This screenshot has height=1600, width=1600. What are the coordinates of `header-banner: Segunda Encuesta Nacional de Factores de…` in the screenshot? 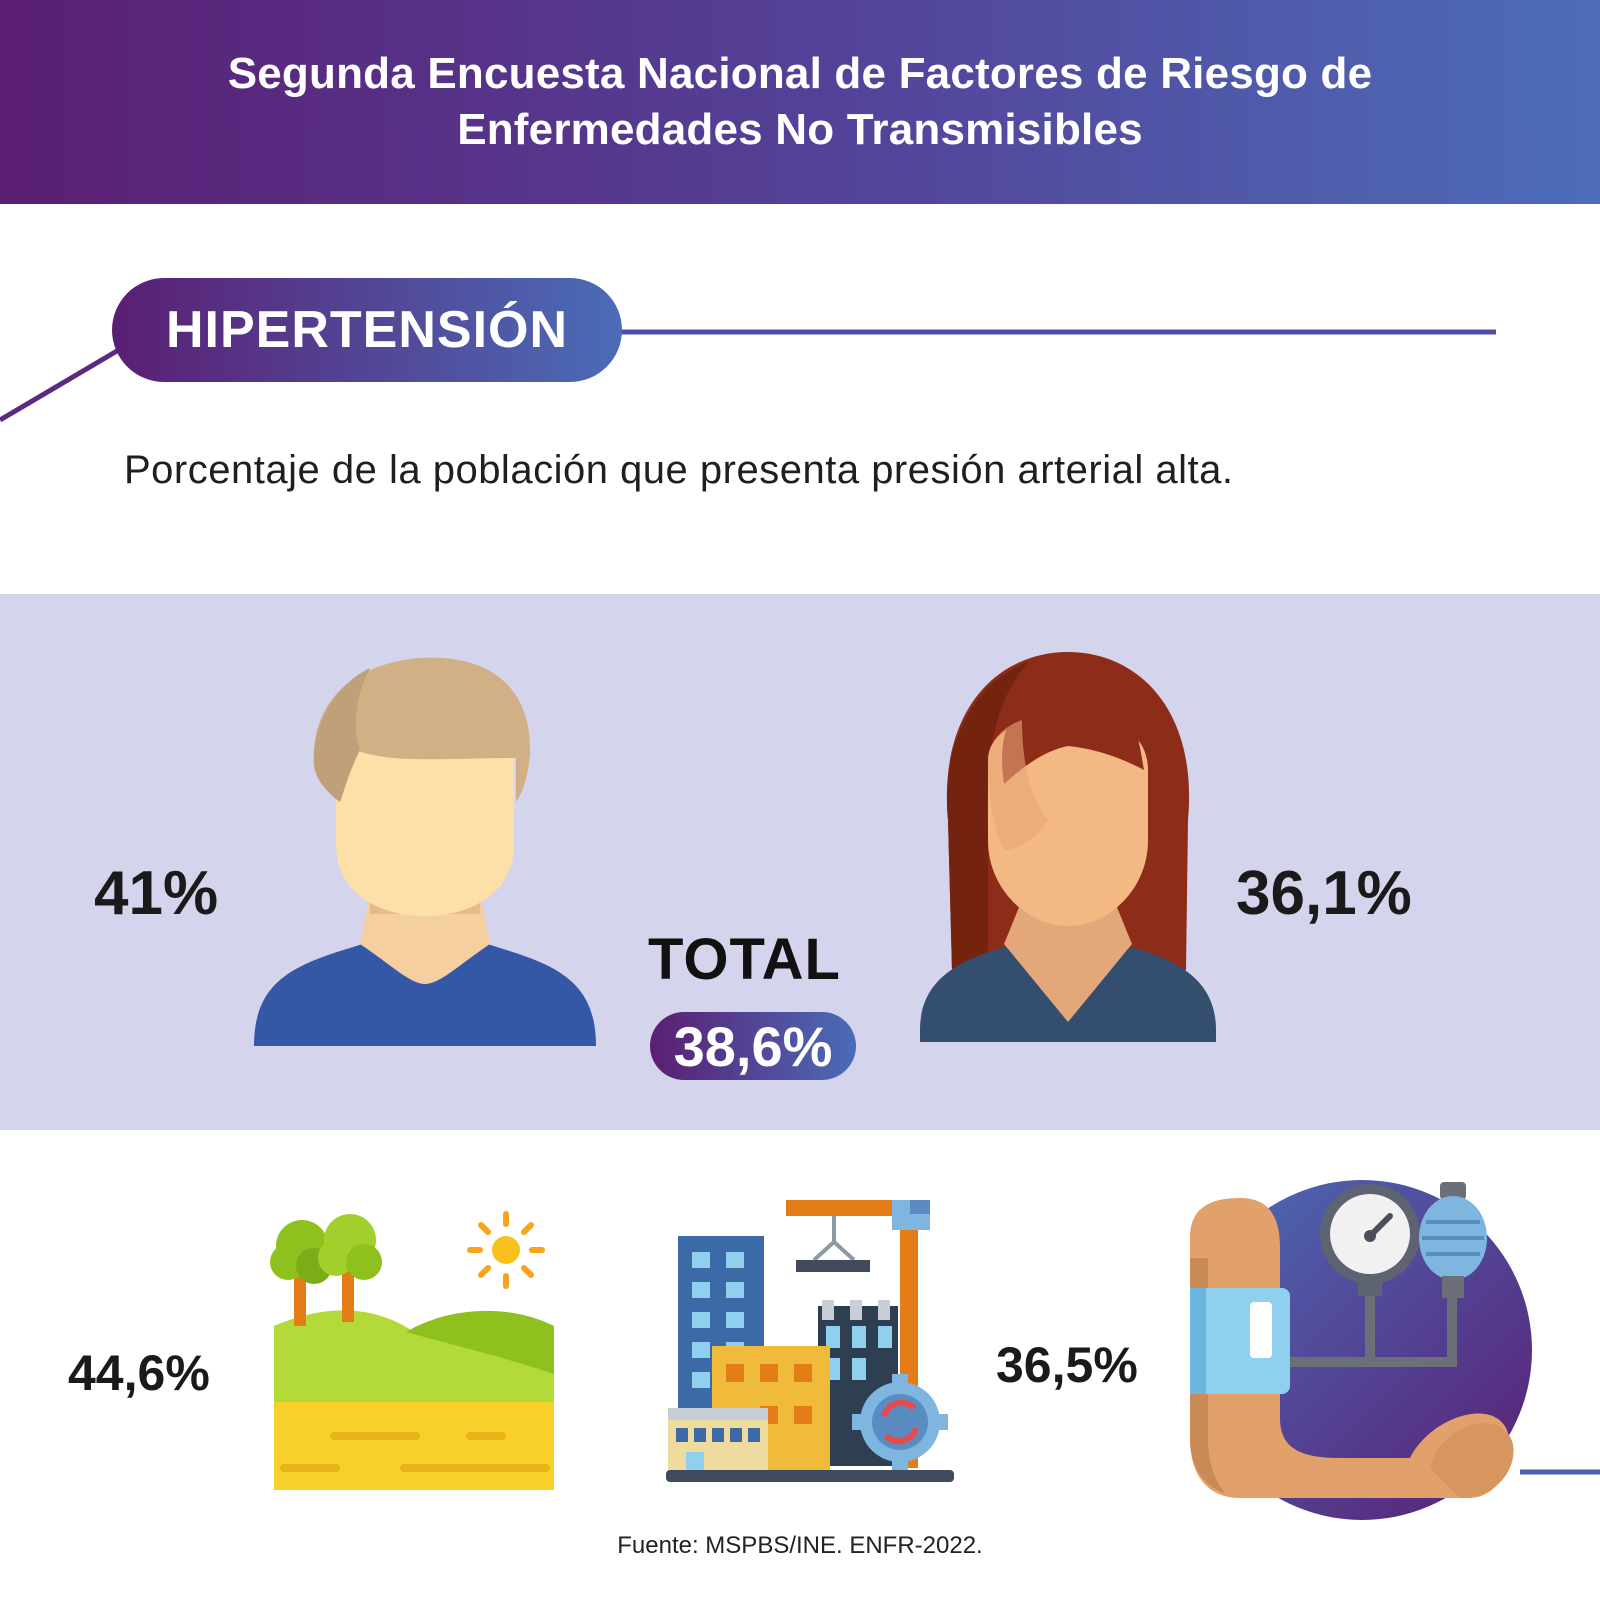 It's located at (800, 102).